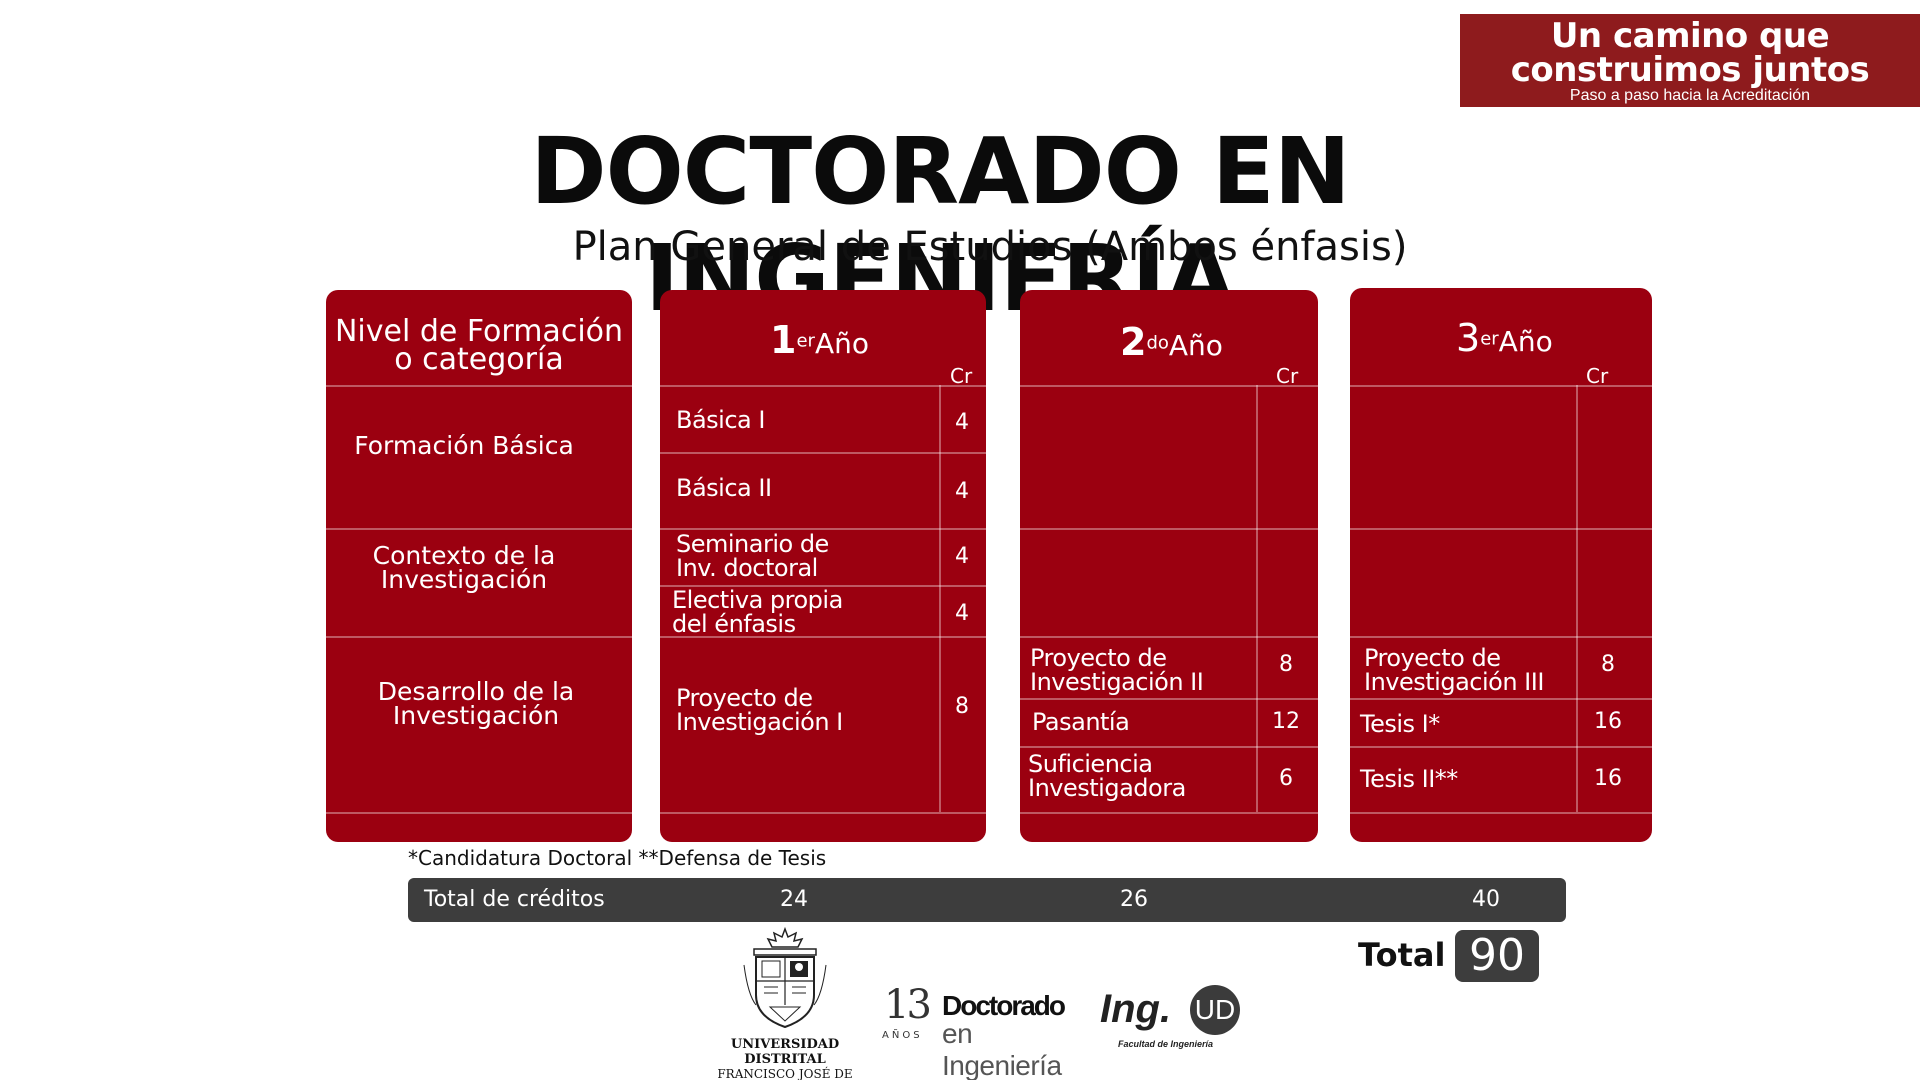 This screenshot has height=1080, width=1920. What do you see at coordinates (908, 1005) in the screenshot?
I see `doctorado-years-number: 13` at bounding box center [908, 1005].